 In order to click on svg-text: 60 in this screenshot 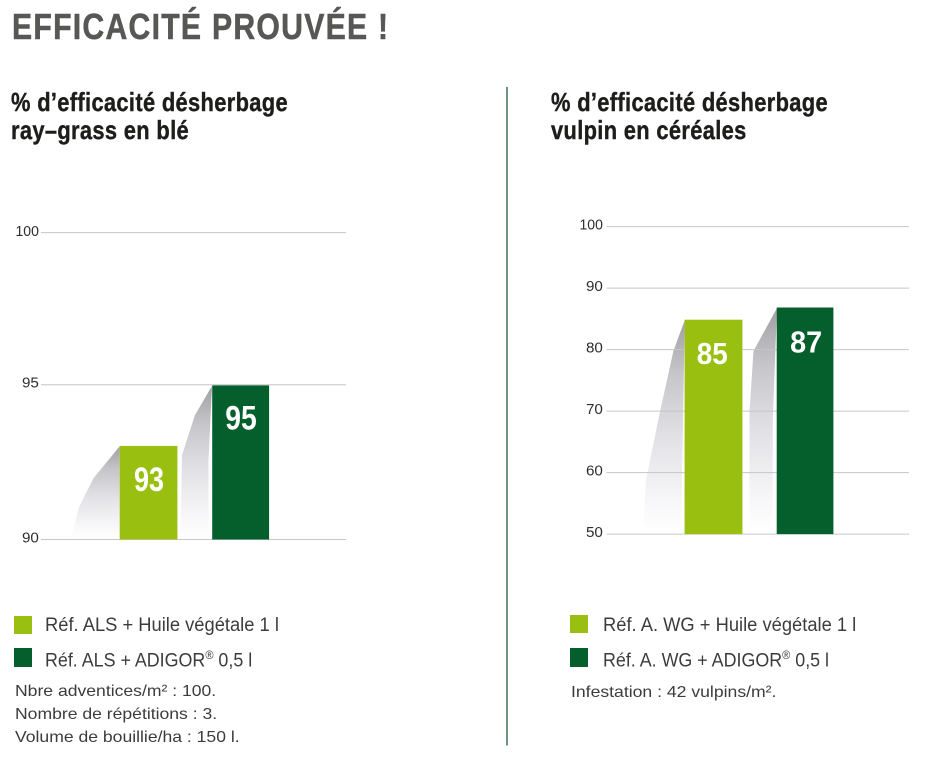, I will do `click(594, 471)`.